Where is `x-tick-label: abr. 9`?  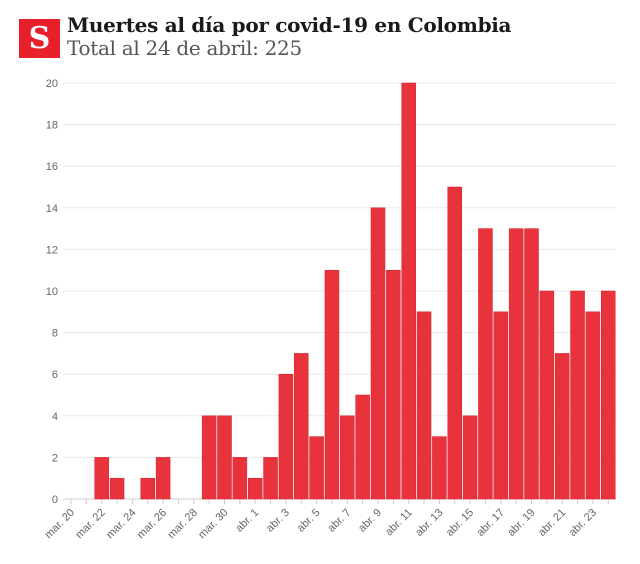
x-tick-label: abr. 9 is located at coordinates (370, 521).